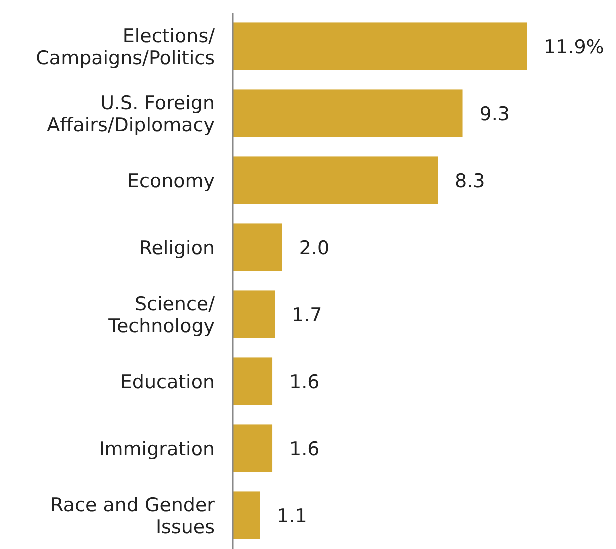  Describe the element at coordinates (162, 316) in the screenshot. I see `y-tick-label: Science/ Technology` at that location.